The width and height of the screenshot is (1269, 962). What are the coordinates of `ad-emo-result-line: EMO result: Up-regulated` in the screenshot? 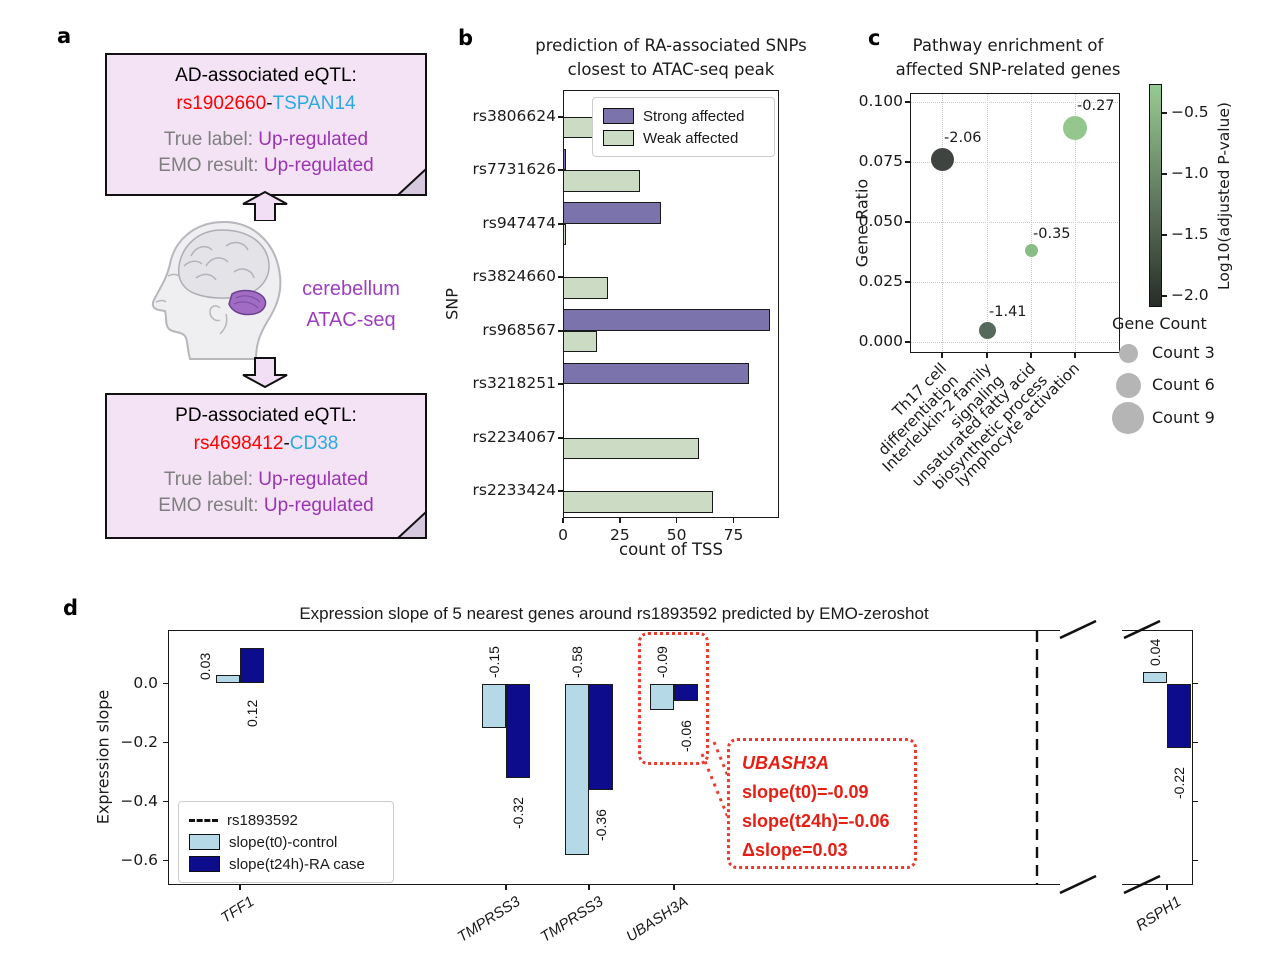 It's located at (266, 166).